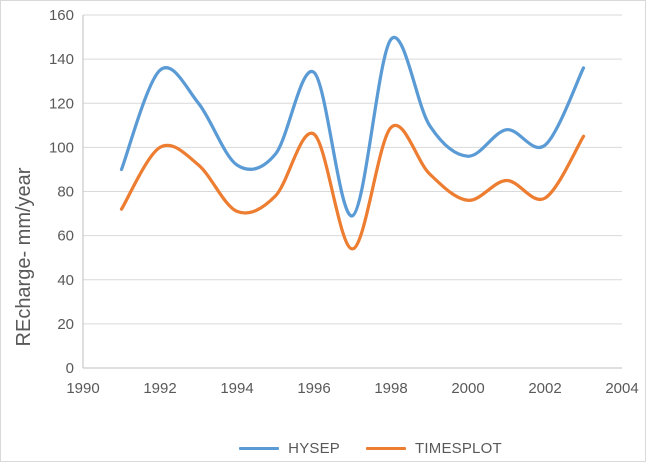 The image size is (646, 462). I want to click on y-axis-title: REcharge- mm/year, so click(24, 257).